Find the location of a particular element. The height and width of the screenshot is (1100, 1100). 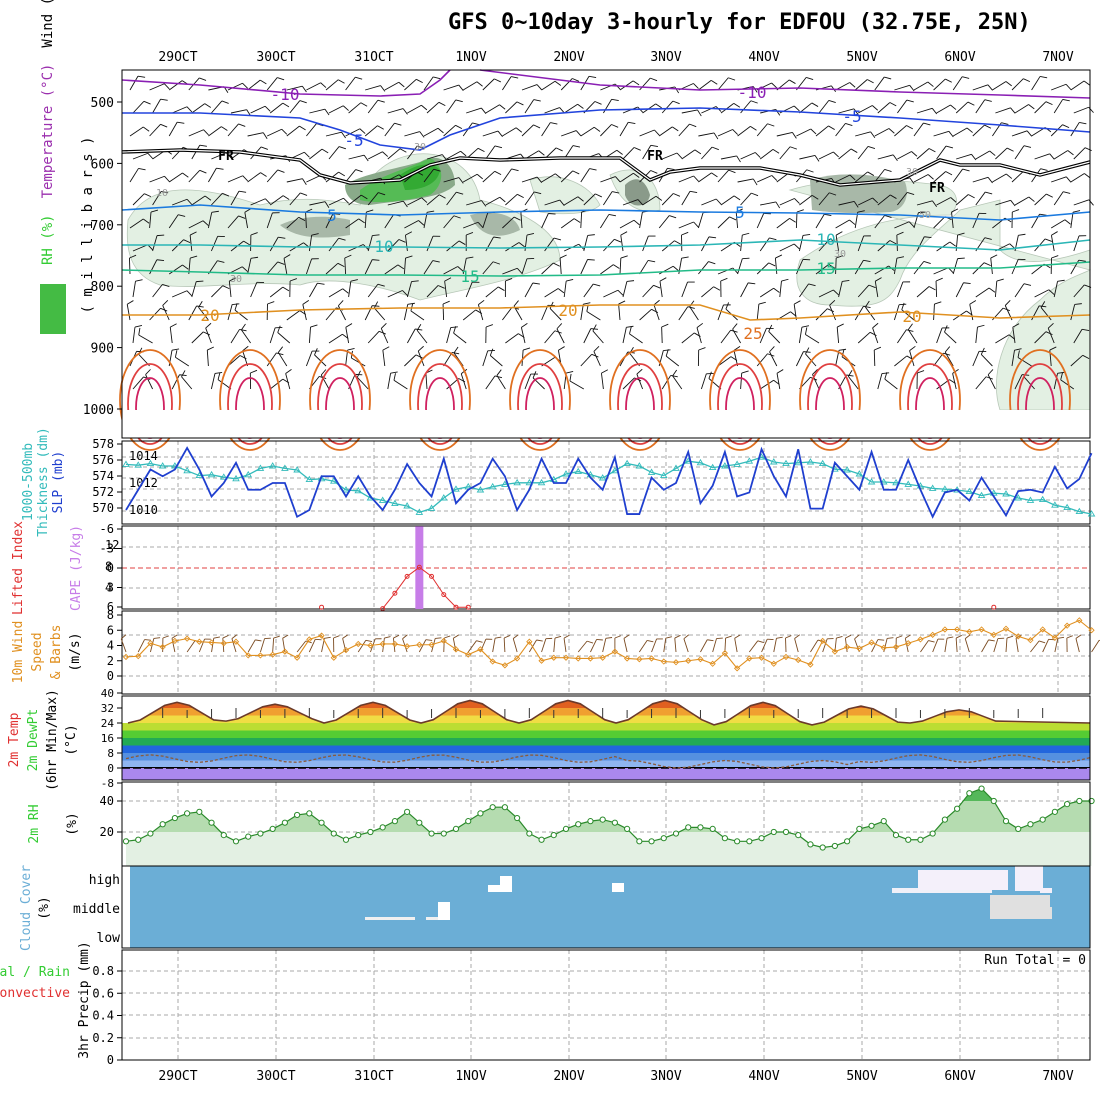

slp-tick-label: 1012 is located at coordinates (143, 483).